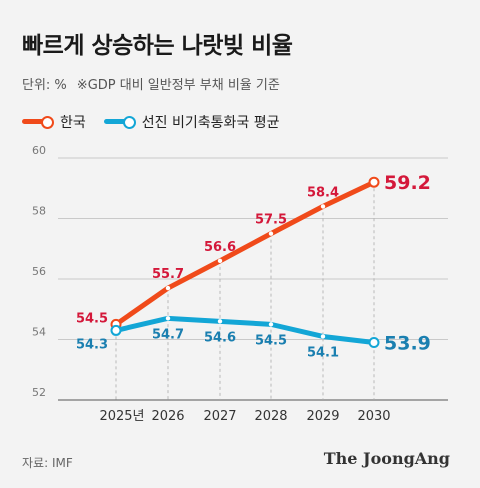 This screenshot has width=480, height=488. Describe the element at coordinates (386, 458) in the screenshot. I see `brand-logo: The JoongAng` at that location.